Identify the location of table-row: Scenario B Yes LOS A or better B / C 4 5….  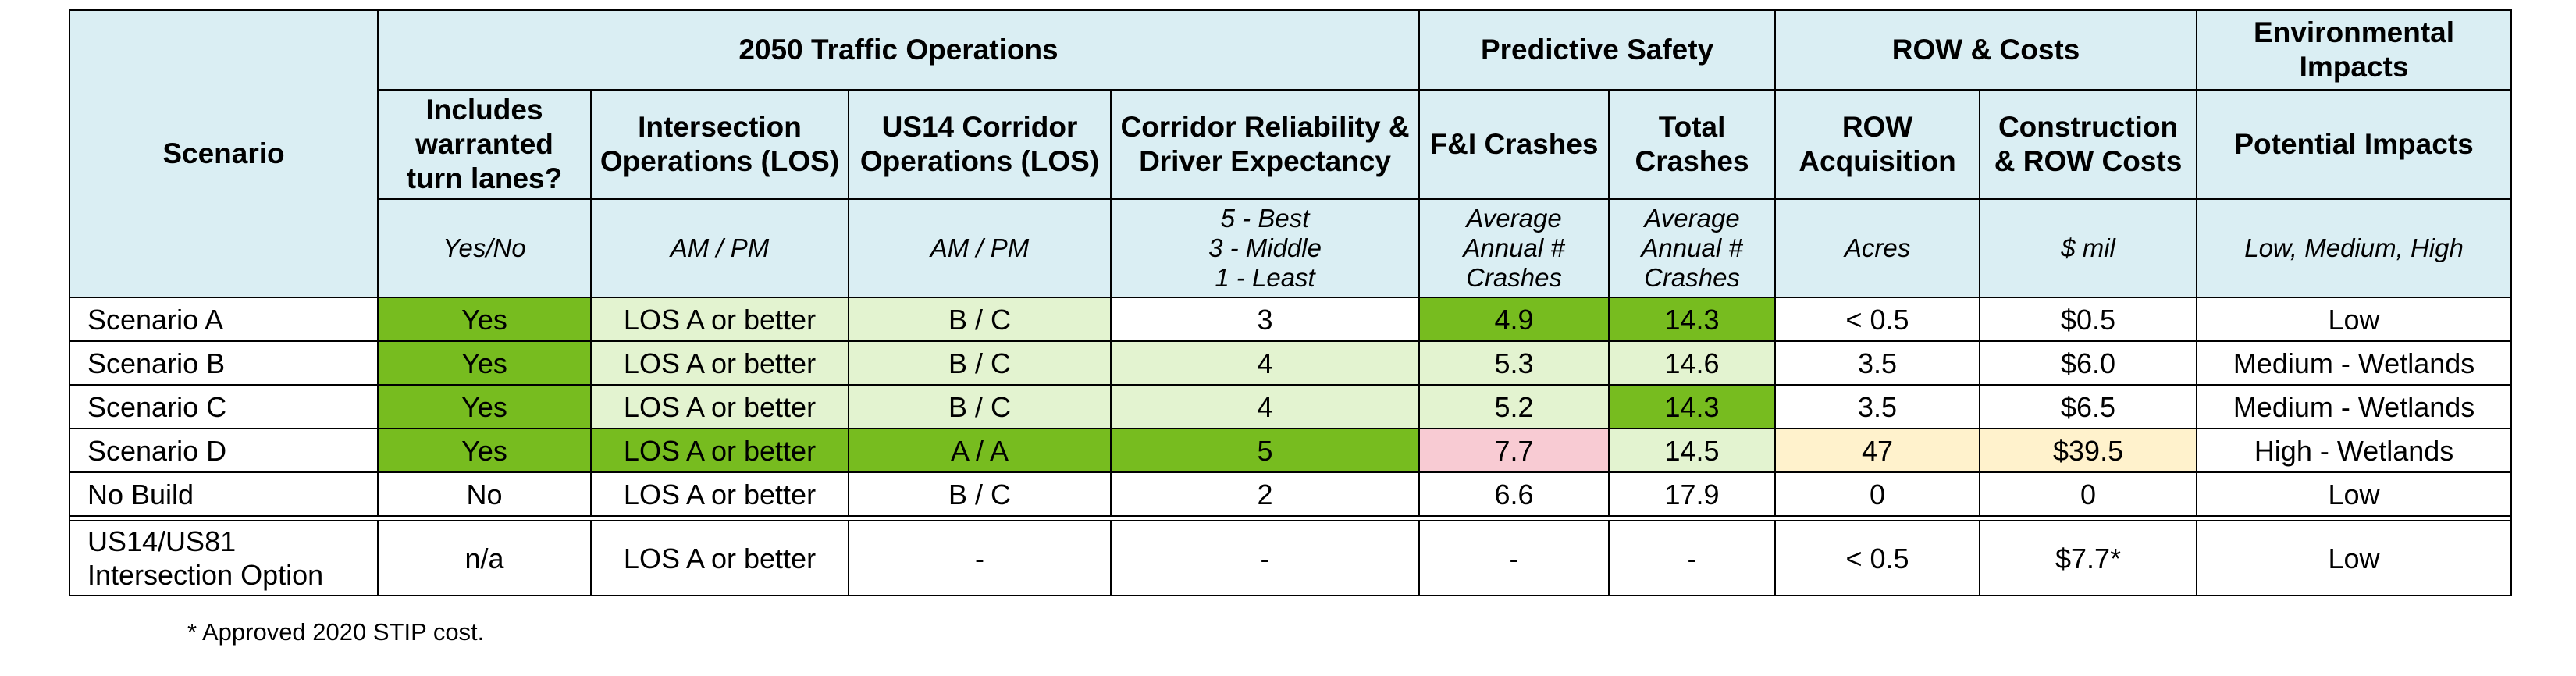
(1291, 363).